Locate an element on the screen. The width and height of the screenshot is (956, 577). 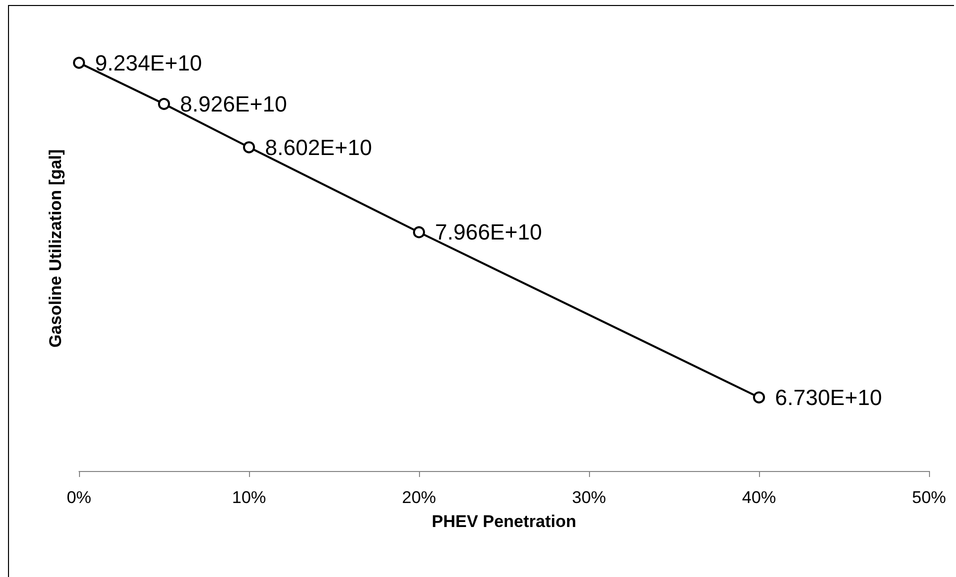
data-label: 9.234E+10 is located at coordinates (148, 63).